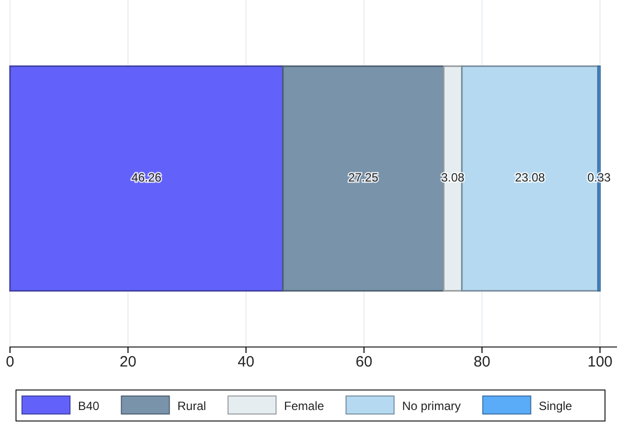 This screenshot has height=426, width=621. I want to click on legend-label: Female, so click(304, 406).